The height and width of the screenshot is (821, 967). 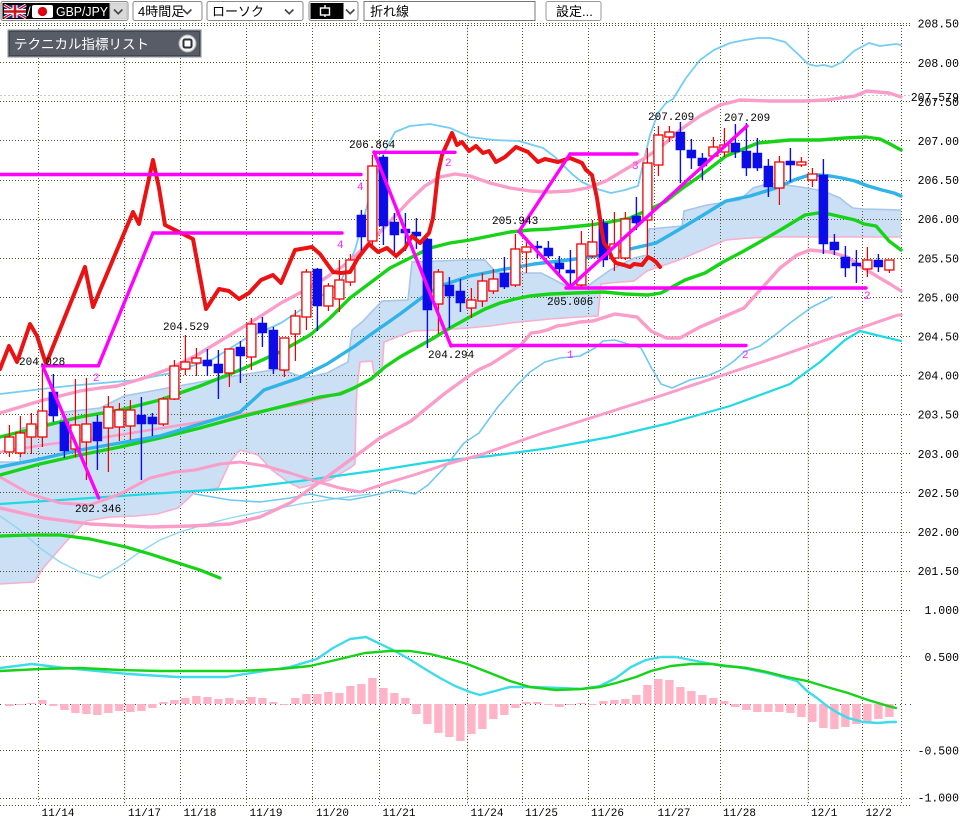 What do you see at coordinates (939, 64) in the screenshot?
I see `svg-text: 208.00` at bounding box center [939, 64].